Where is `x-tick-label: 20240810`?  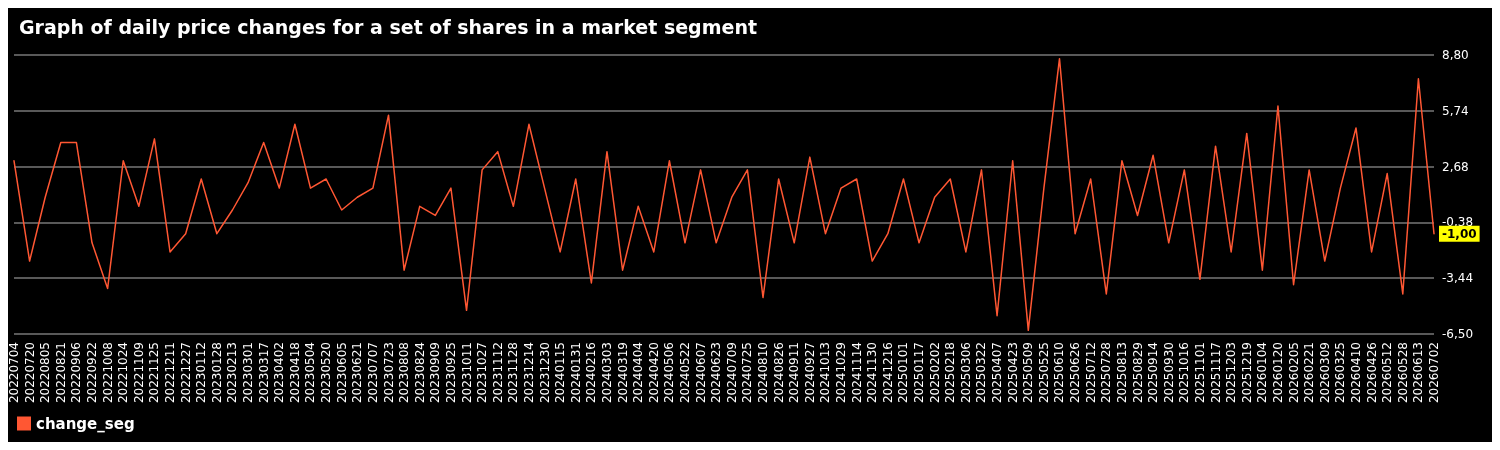
x-tick-label: 20240810 is located at coordinates (763, 373).